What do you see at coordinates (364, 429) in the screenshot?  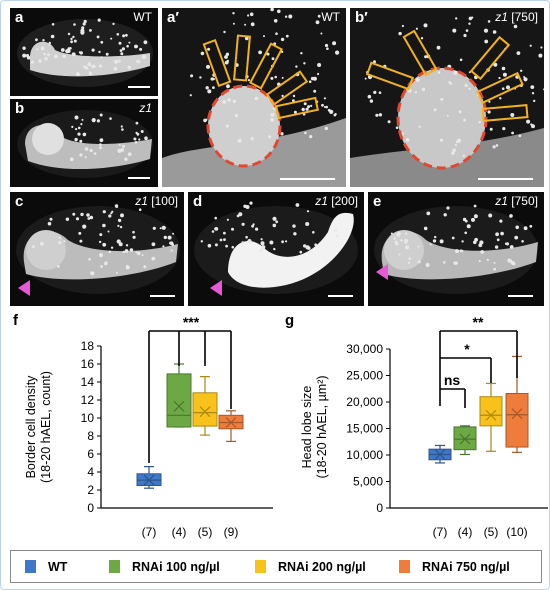 I see `y-tick-label: 15,000` at bounding box center [364, 429].